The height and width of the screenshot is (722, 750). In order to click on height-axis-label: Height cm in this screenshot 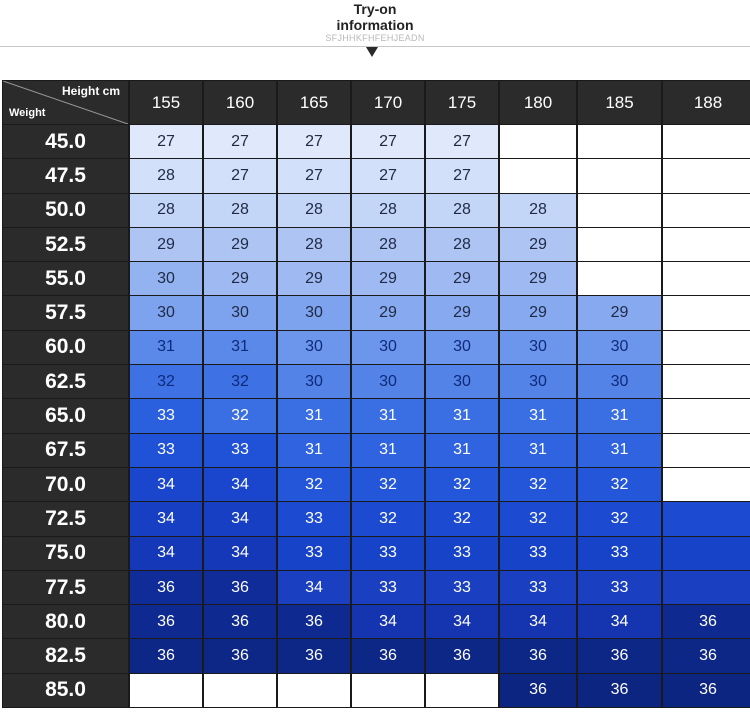, I will do `click(90, 91)`.